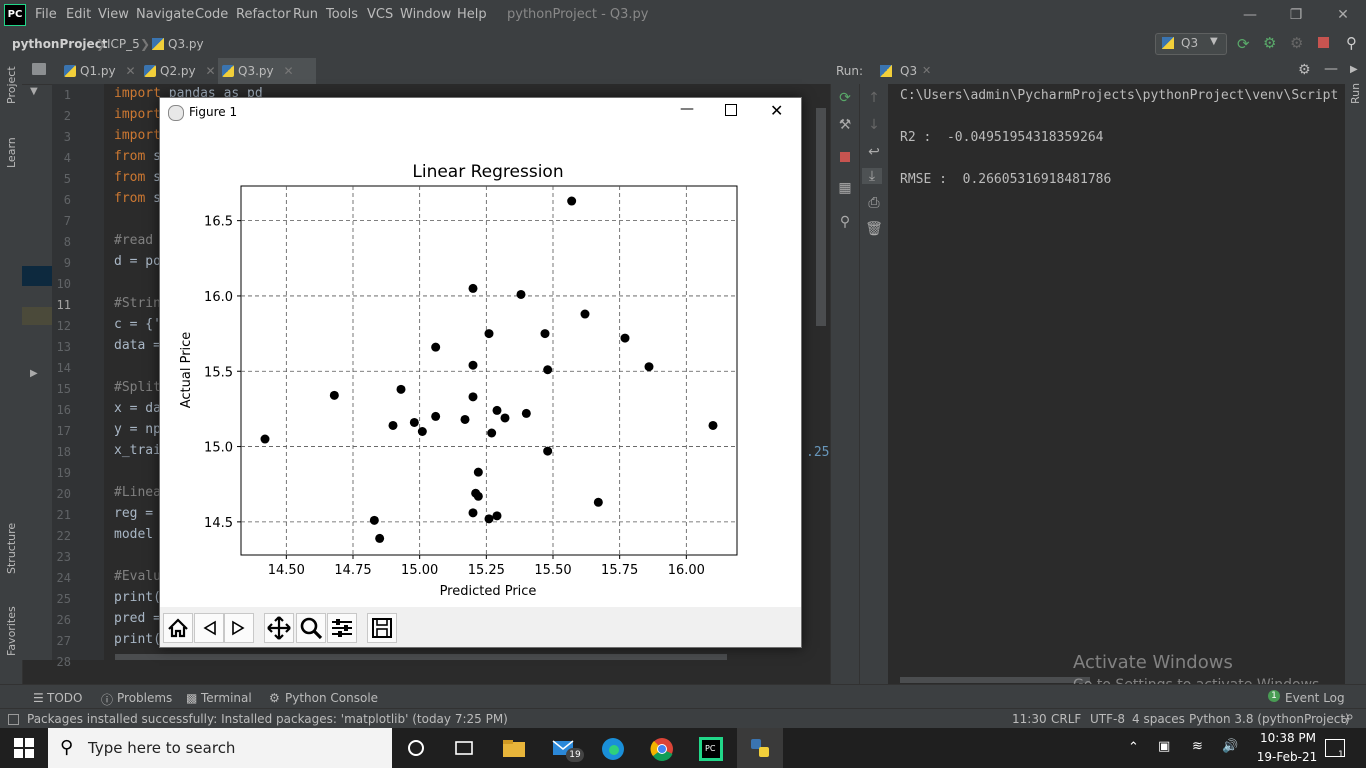  What do you see at coordinates (34, 91) in the screenshot?
I see `chevron-down-icon: ▼` at bounding box center [34, 91].